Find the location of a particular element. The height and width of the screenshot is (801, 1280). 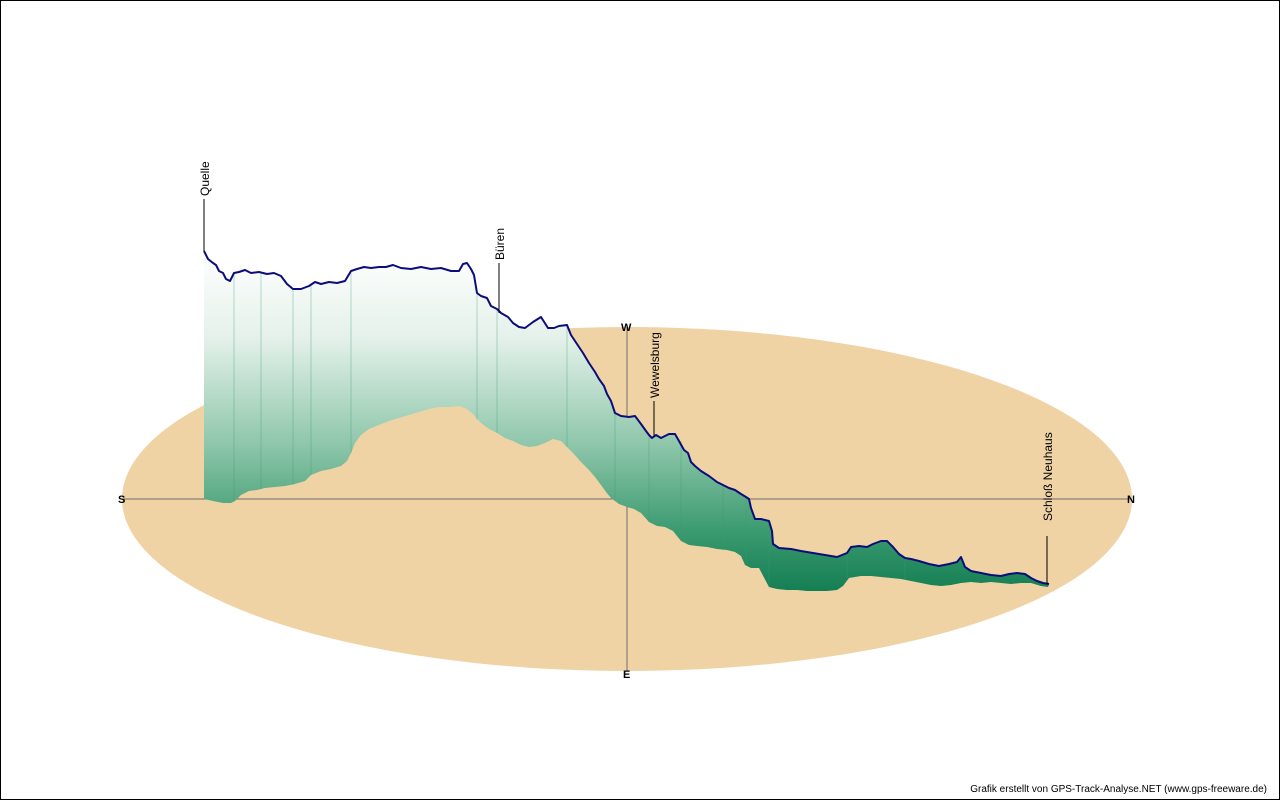

compass-east-label: E is located at coordinates (626, 675).